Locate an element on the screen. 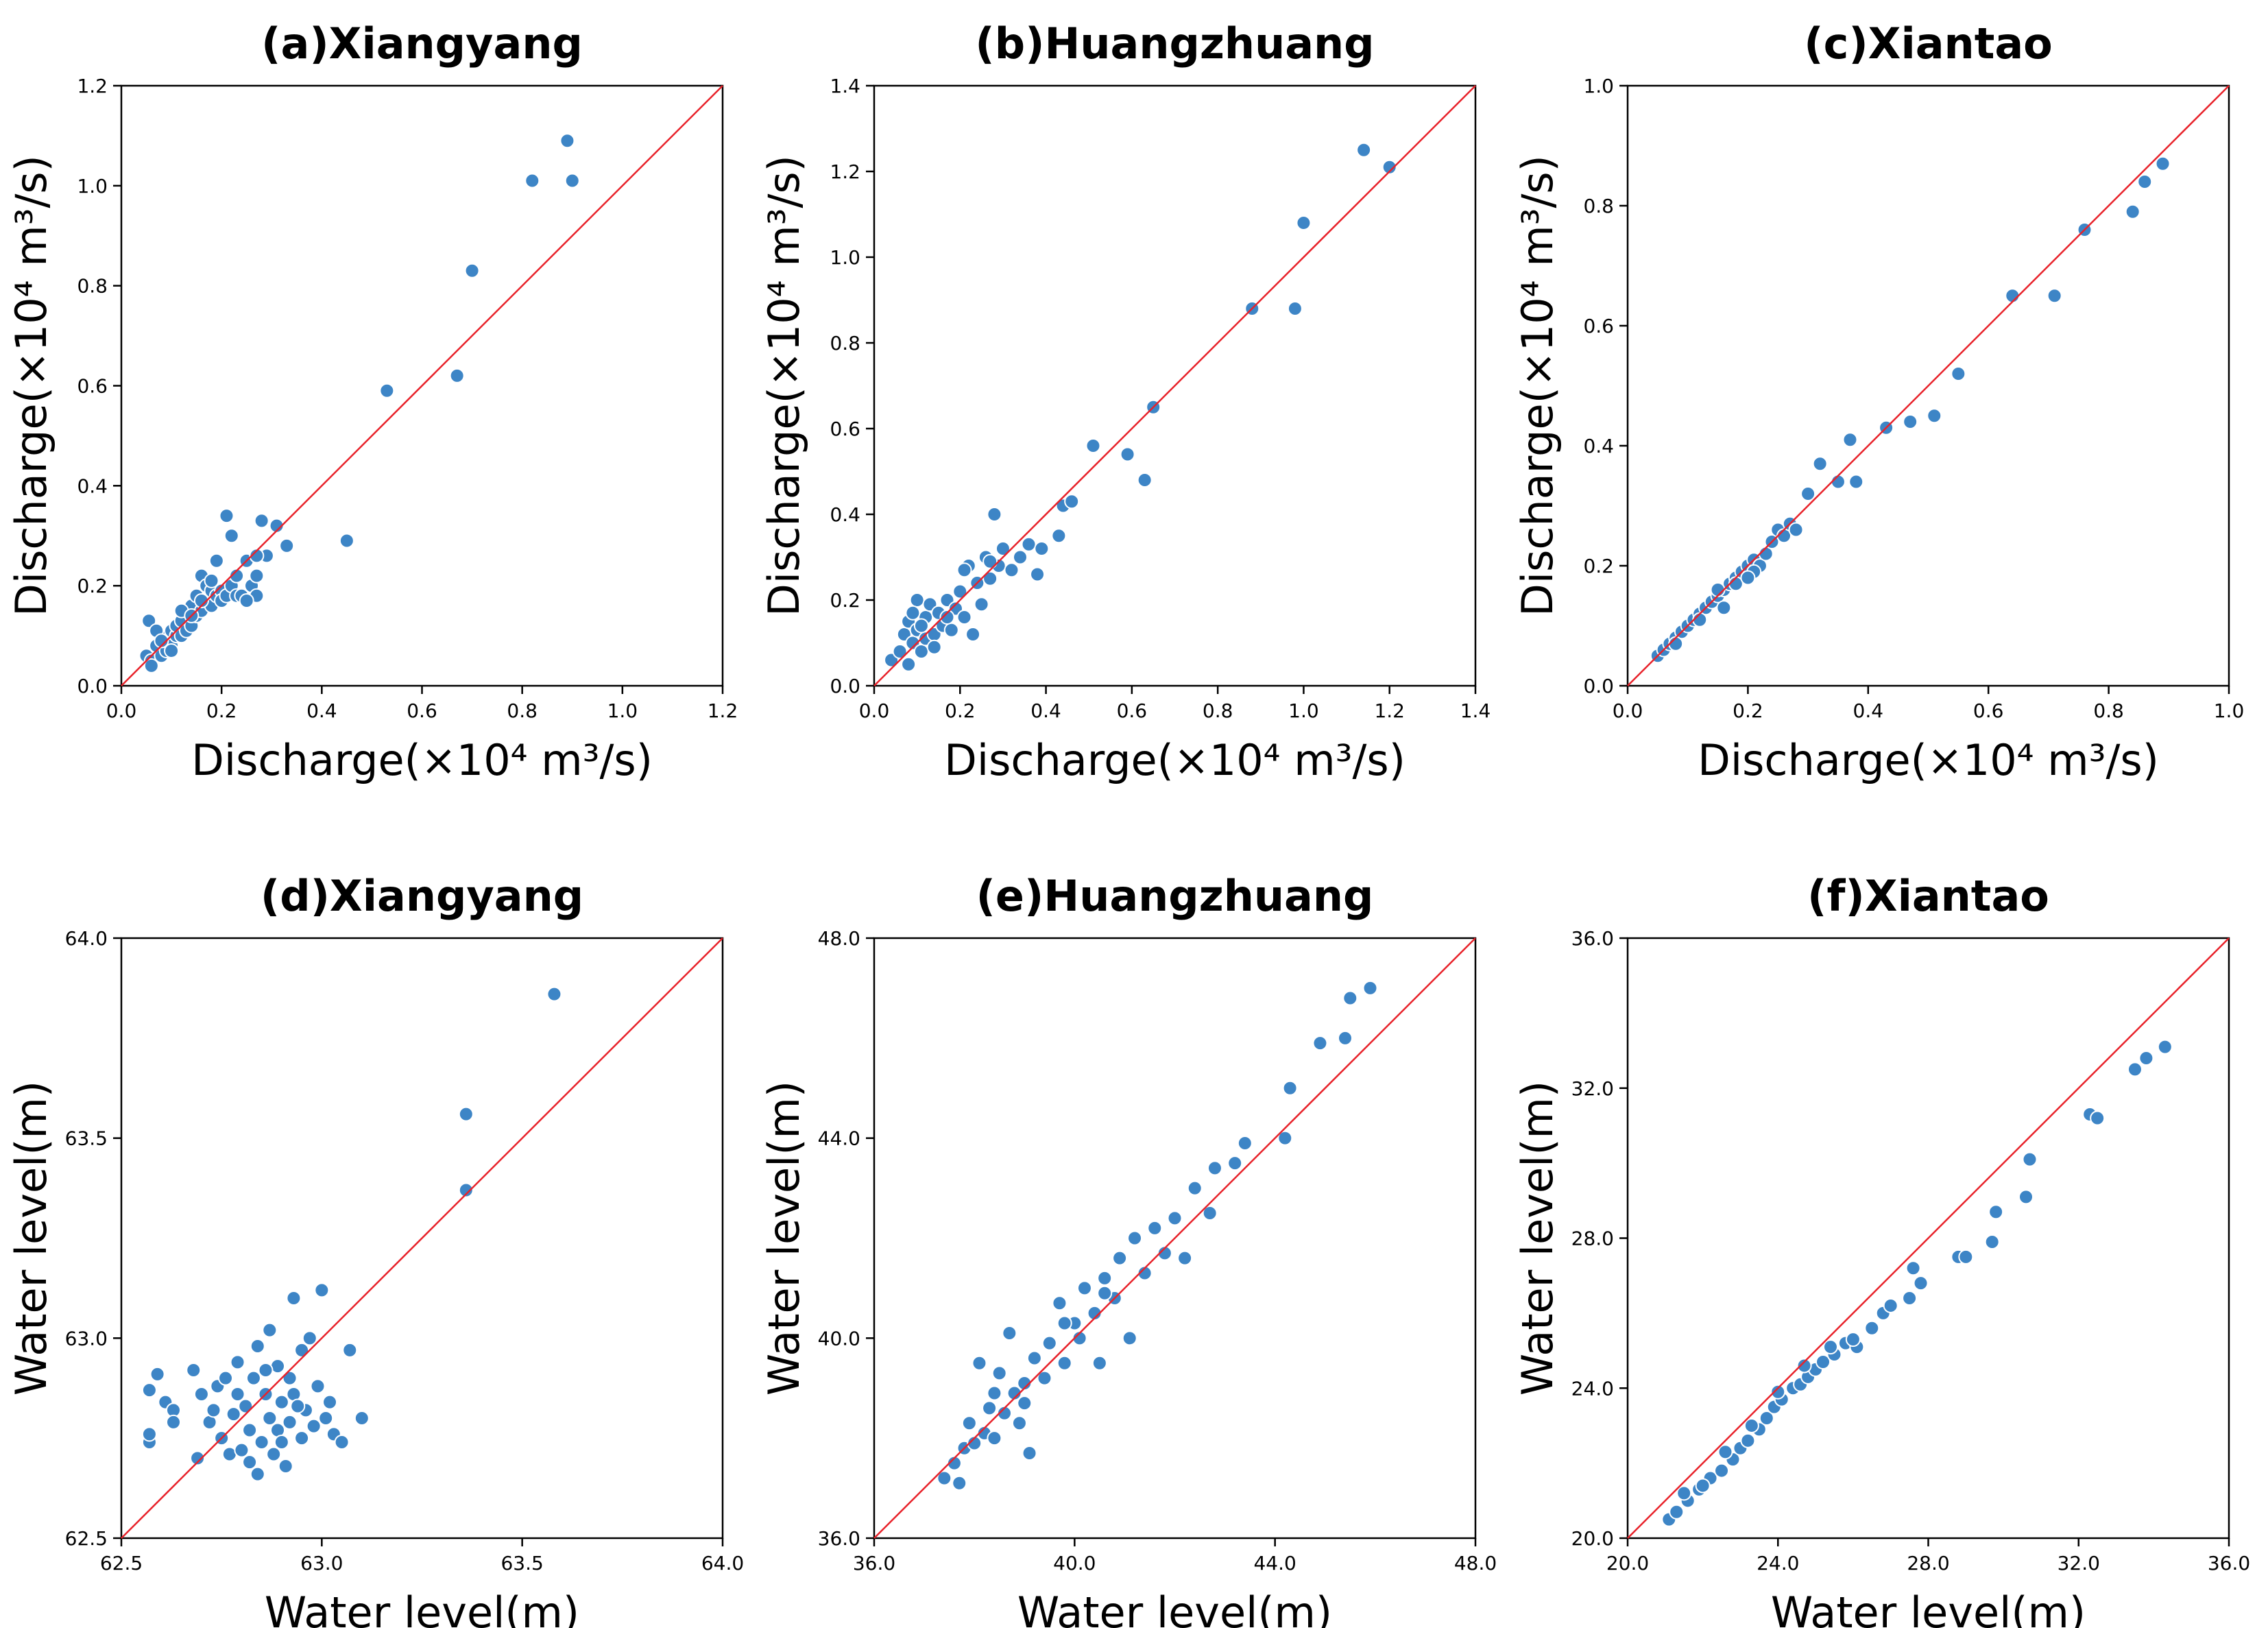 Image resolution: width=2268 pixels, height=1628 pixels. y-tick-label: 44.0 is located at coordinates (839, 1138).